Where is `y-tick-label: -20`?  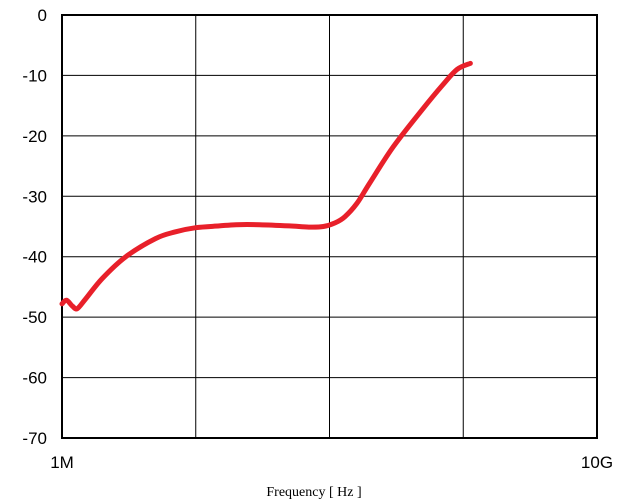 y-tick-label: -20 is located at coordinates (34, 136).